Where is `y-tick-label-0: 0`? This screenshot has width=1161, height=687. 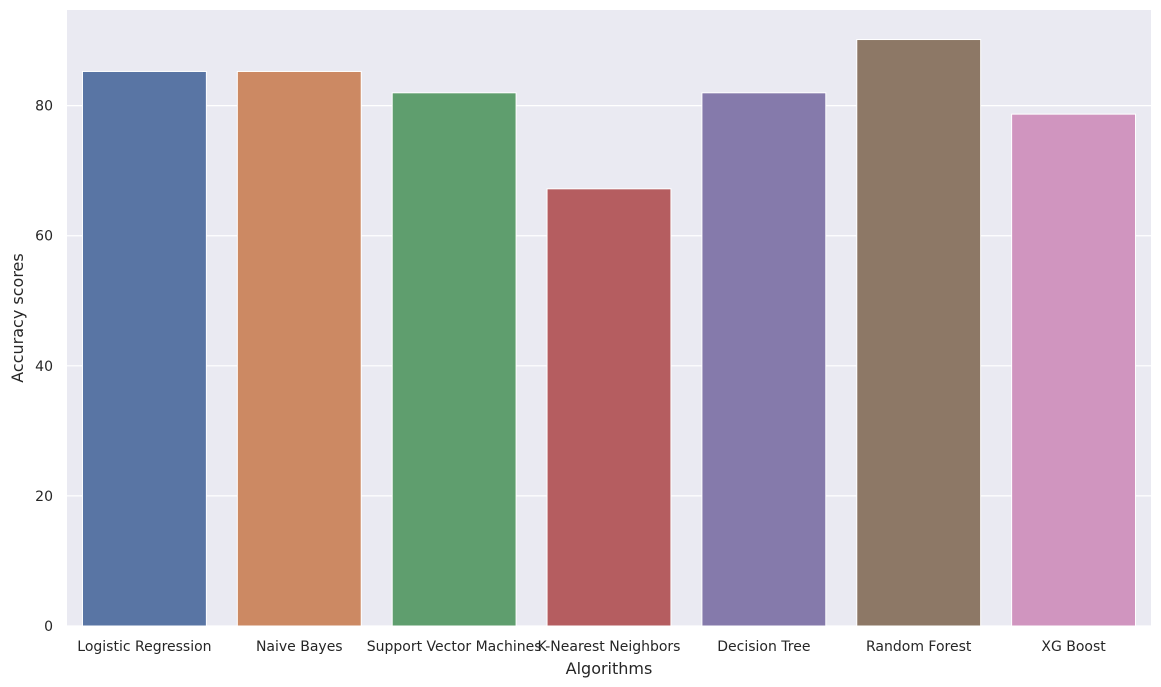 y-tick-label-0: 0 is located at coordinates (48, 627).